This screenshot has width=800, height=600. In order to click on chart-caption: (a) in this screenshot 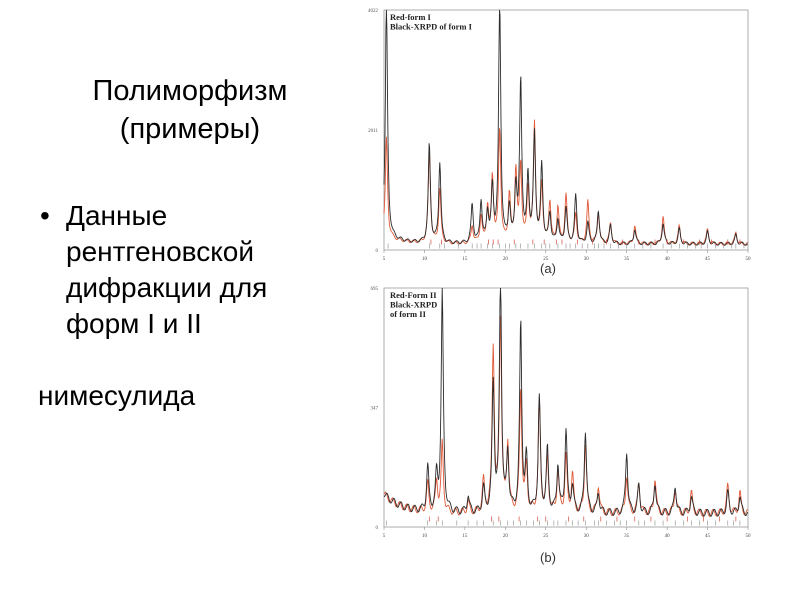, I will do `click(548, 268)`.